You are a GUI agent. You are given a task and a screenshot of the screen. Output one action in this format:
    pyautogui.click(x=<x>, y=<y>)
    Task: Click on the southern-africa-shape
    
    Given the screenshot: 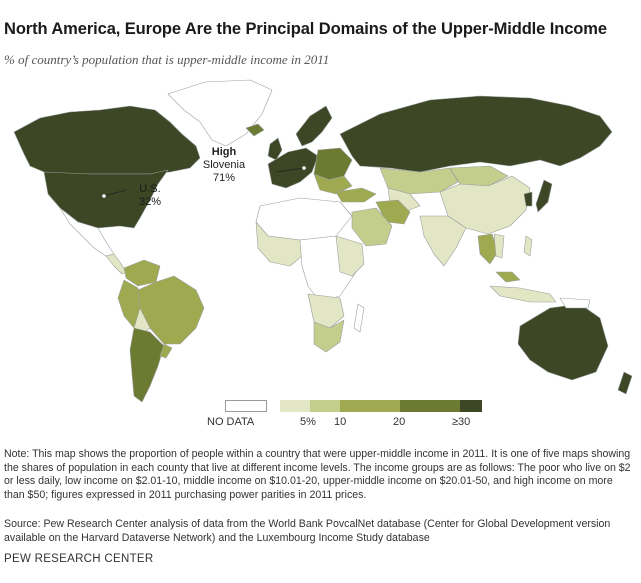 What is the action you would take?
    pyautogui.click(x=326, y=311)
    